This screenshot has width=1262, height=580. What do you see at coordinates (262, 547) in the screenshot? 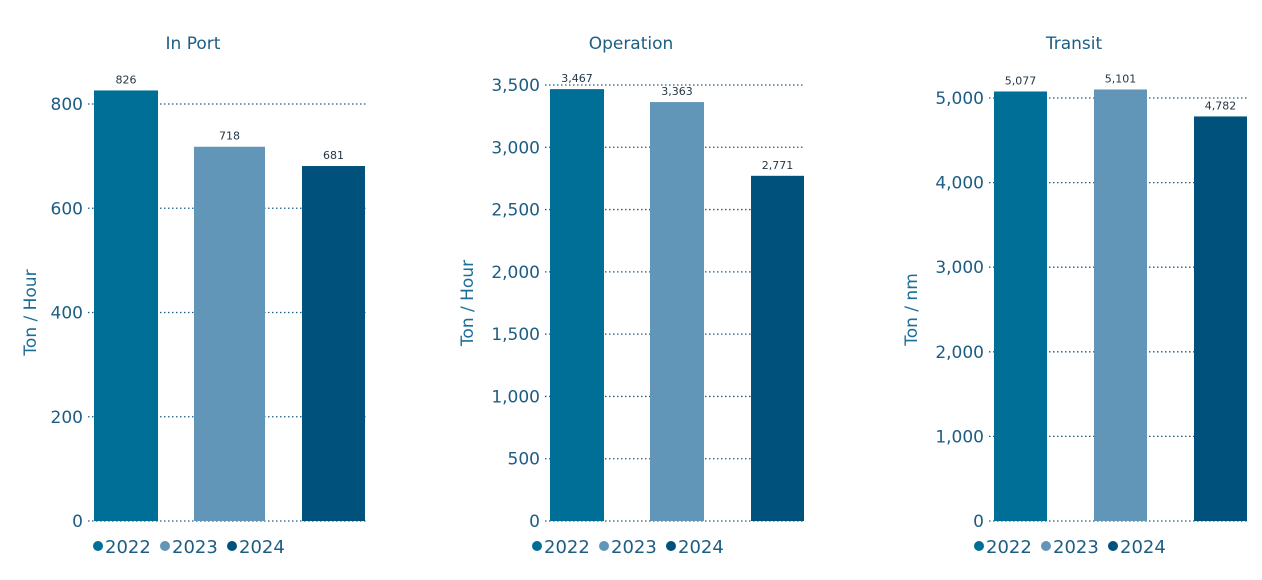
I see `panel-1-legend-label-2024: 2024` at bounding box center [262, 547].